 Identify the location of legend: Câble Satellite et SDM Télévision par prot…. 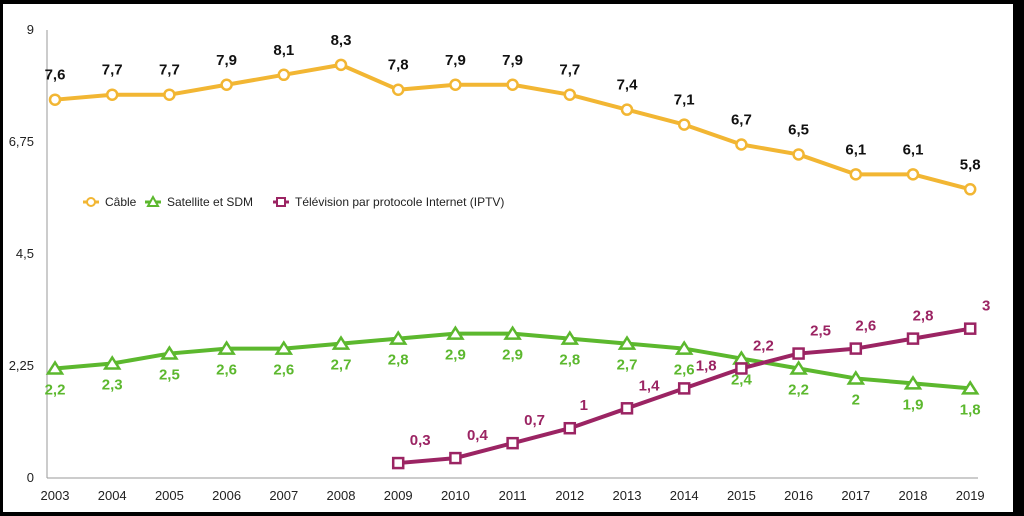
(293, 201).